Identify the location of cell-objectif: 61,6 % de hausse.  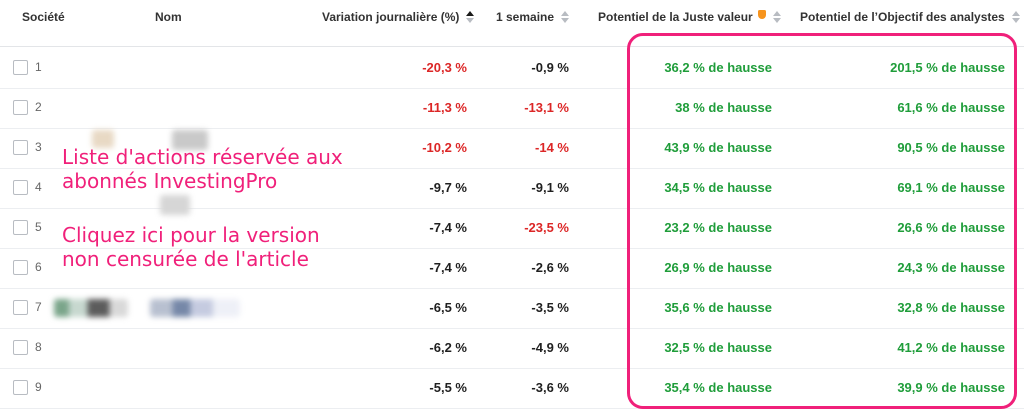
(951, 107).